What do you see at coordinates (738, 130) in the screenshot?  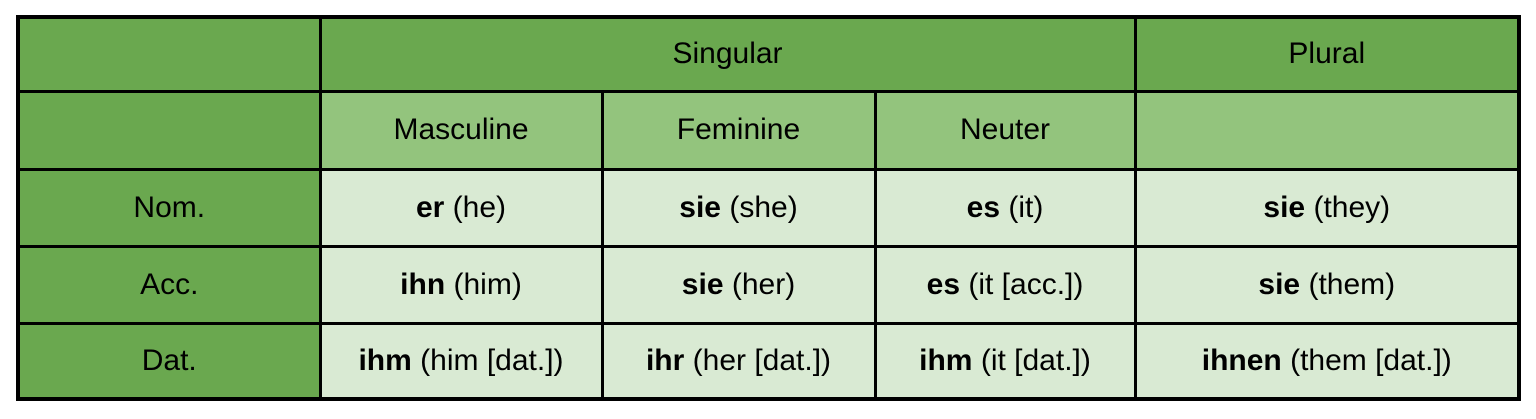 I see `feminine-header: Feminine` at bounding box center [738, 130].